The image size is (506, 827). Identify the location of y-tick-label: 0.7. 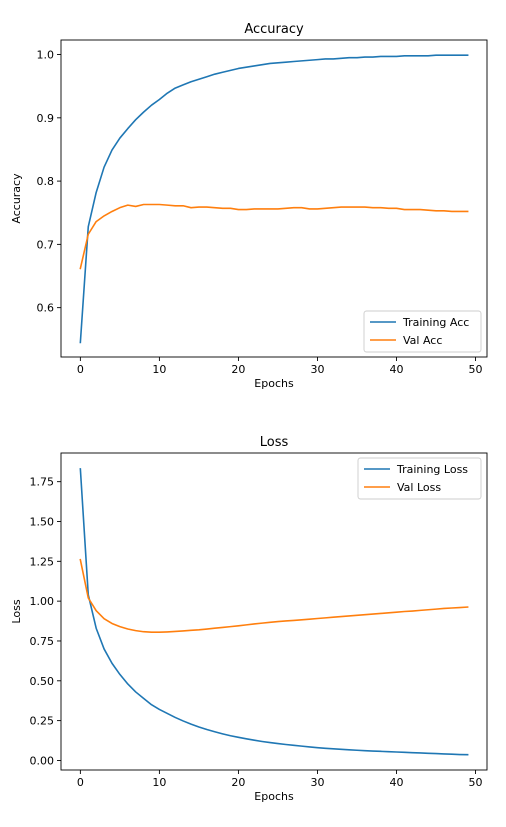
(46, 244).